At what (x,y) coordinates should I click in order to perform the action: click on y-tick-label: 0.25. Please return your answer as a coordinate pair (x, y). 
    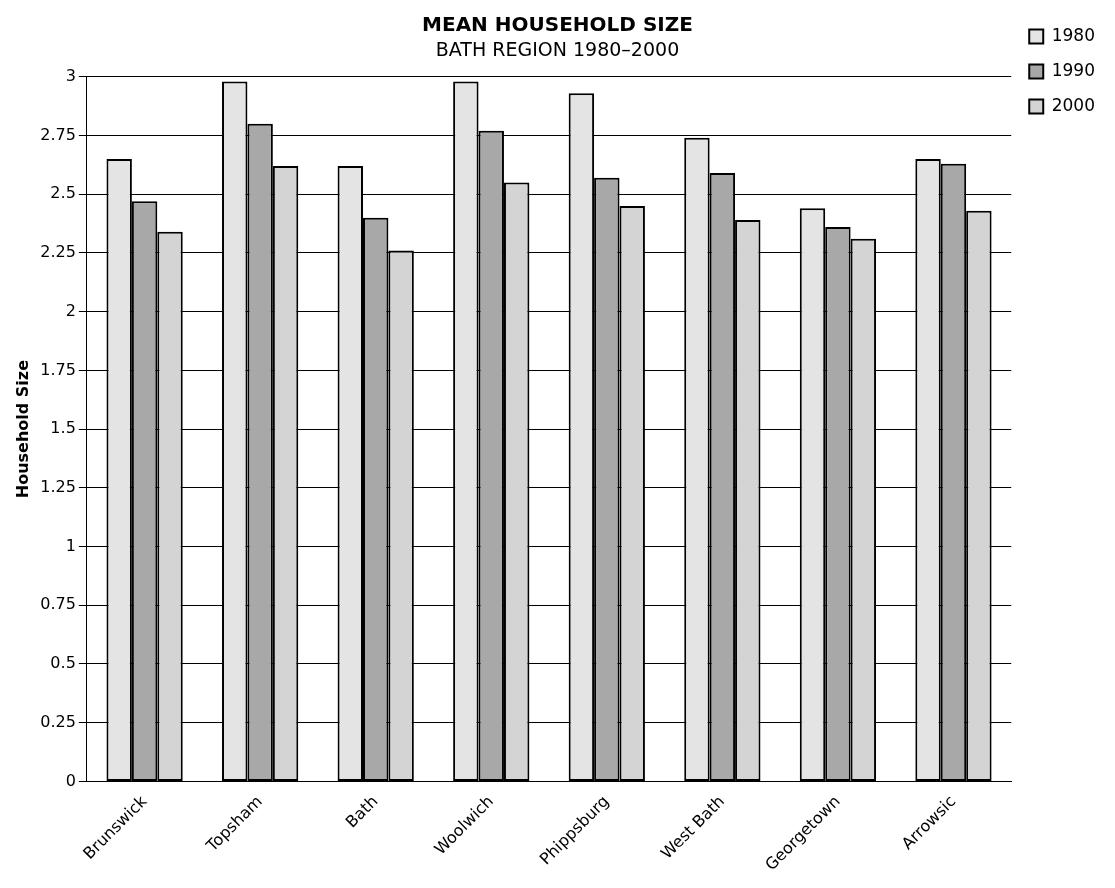
    Looking at the image, I should click on (58, 721).